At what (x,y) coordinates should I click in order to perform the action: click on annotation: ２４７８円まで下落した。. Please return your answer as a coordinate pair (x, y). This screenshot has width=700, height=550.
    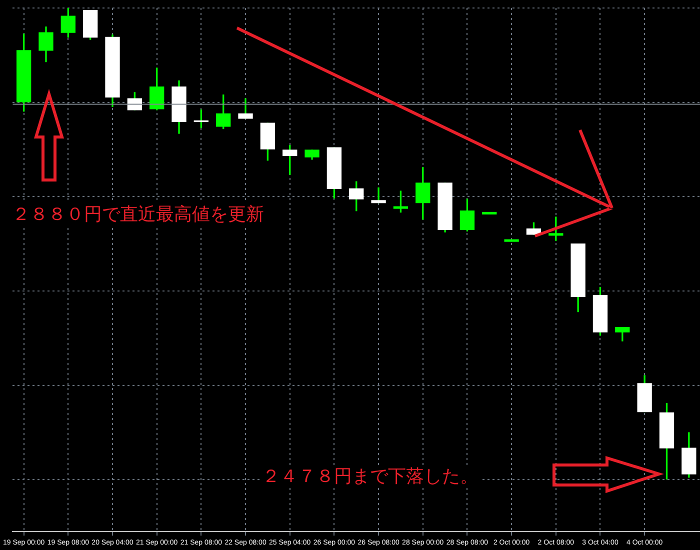
    Looking at the image, I should click on (370, 476).